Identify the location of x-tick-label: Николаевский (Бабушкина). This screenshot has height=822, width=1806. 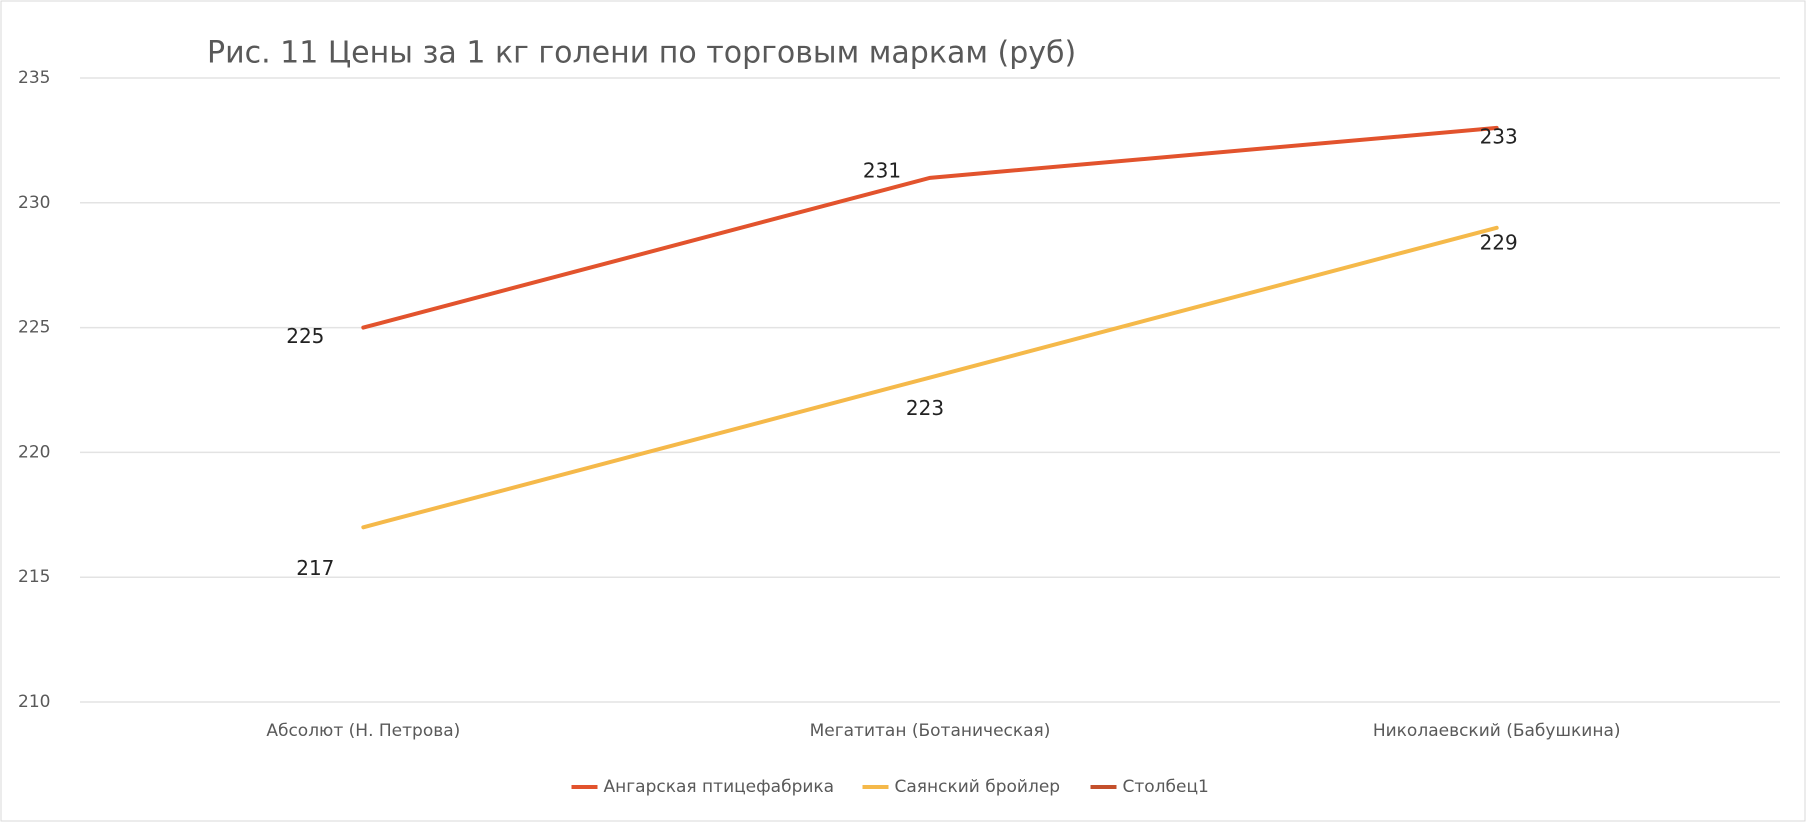
(1497, 731).